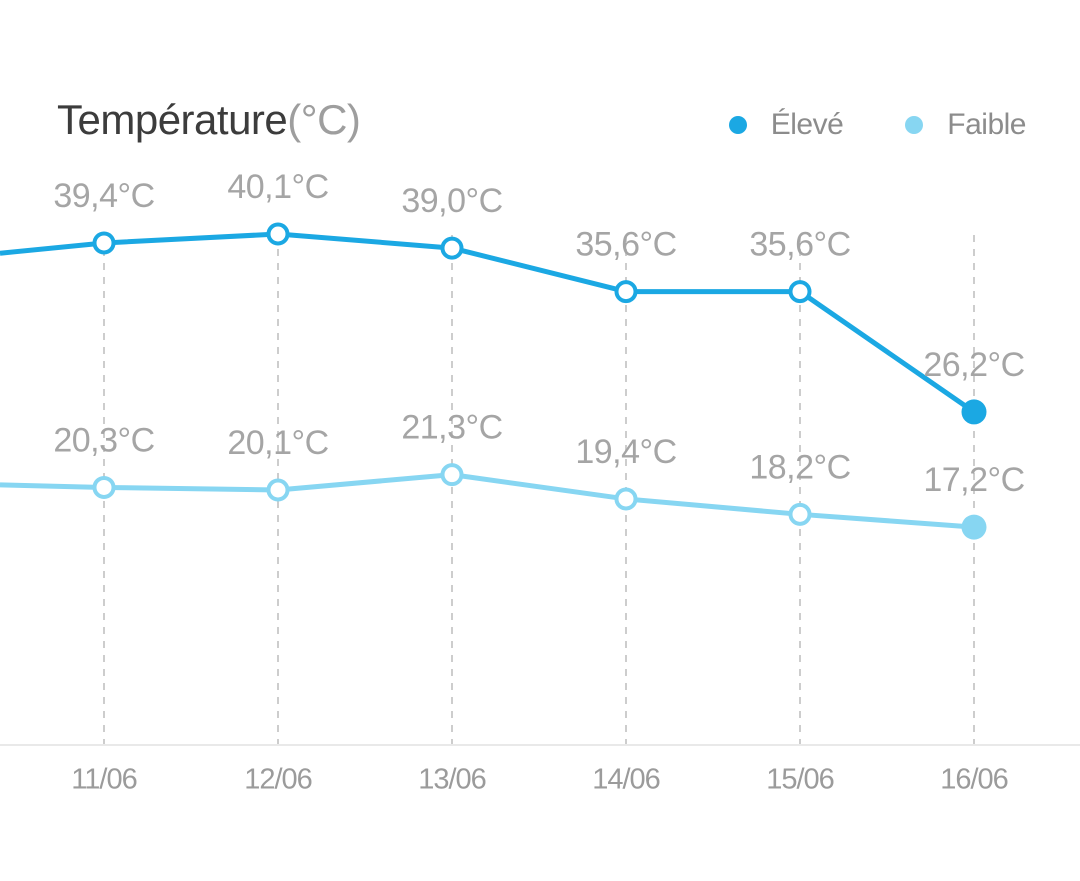 The width and height of the screenshot is (1080, 881). Describe the element at coordinates (451, 201) in the screenshot. I see `point-label-eleve-13/06: 39,0°C` at that location.